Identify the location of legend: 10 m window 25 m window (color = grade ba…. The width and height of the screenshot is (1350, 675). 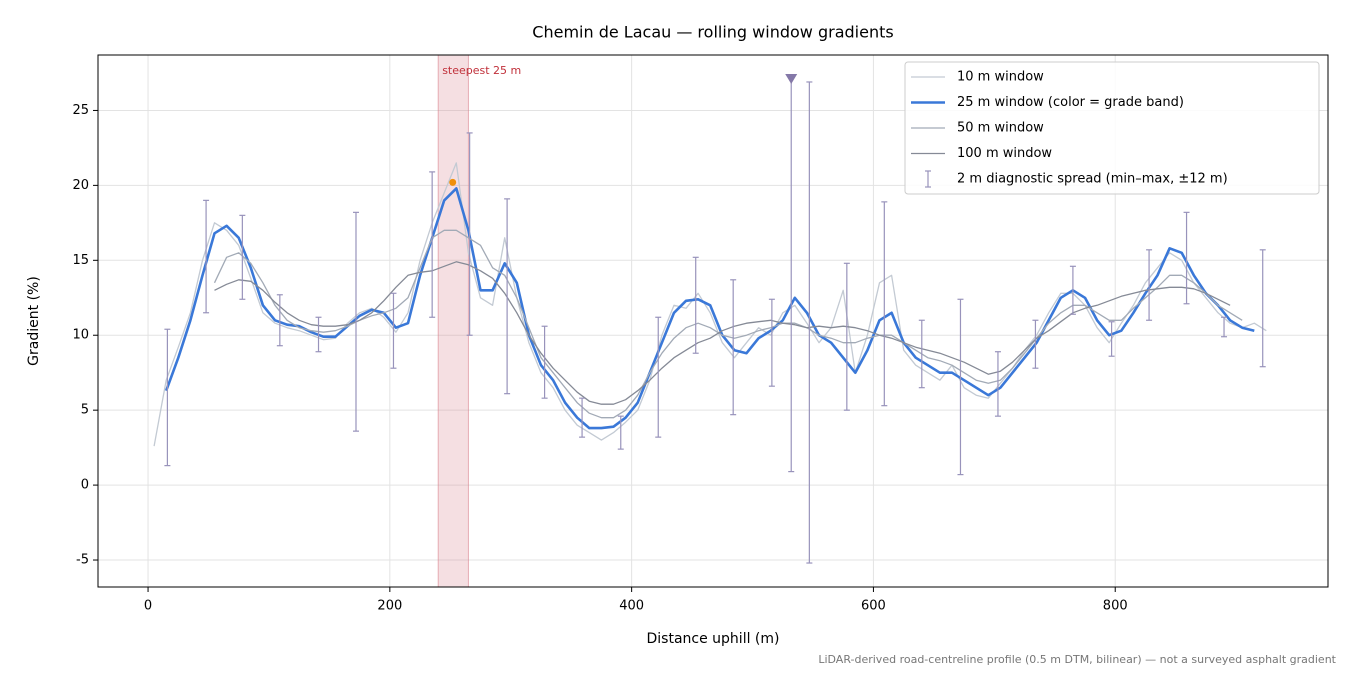
(1112, 128).